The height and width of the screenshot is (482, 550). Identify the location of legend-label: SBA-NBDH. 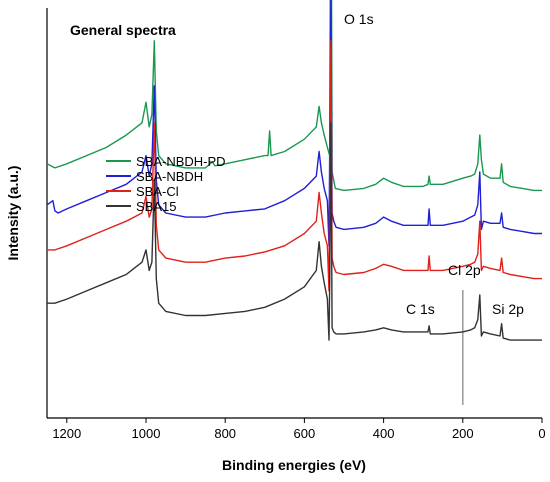
(169, 176).